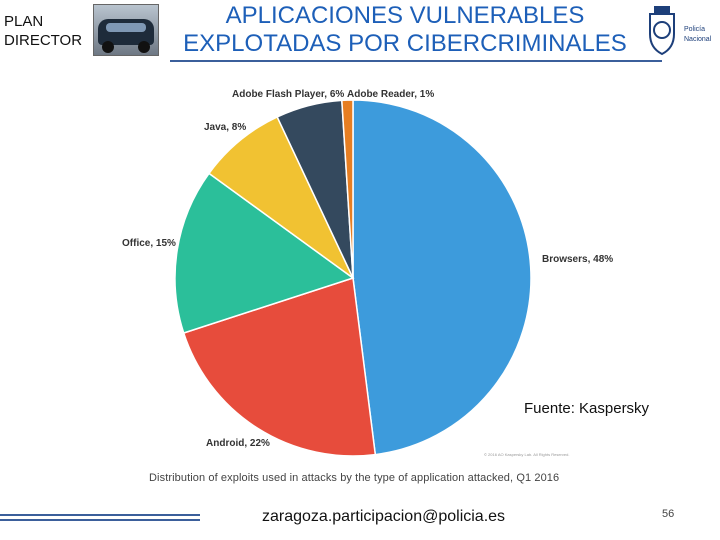 This screenshot has width=720, height=540. What do you see at coordinates (238, 443) in the screenshot?
I see `slice-label-1: Android, 22%` at bounding box center [238, 443].